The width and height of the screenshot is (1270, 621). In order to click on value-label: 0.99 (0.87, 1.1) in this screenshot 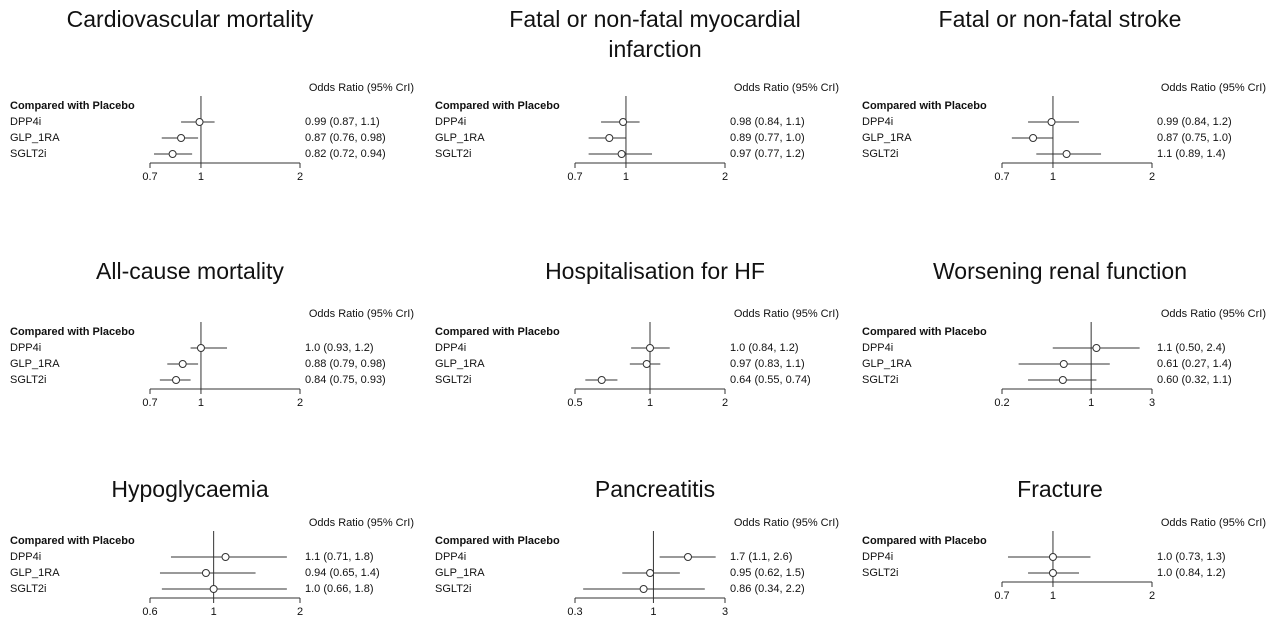, I will do `click(342, 122)`.